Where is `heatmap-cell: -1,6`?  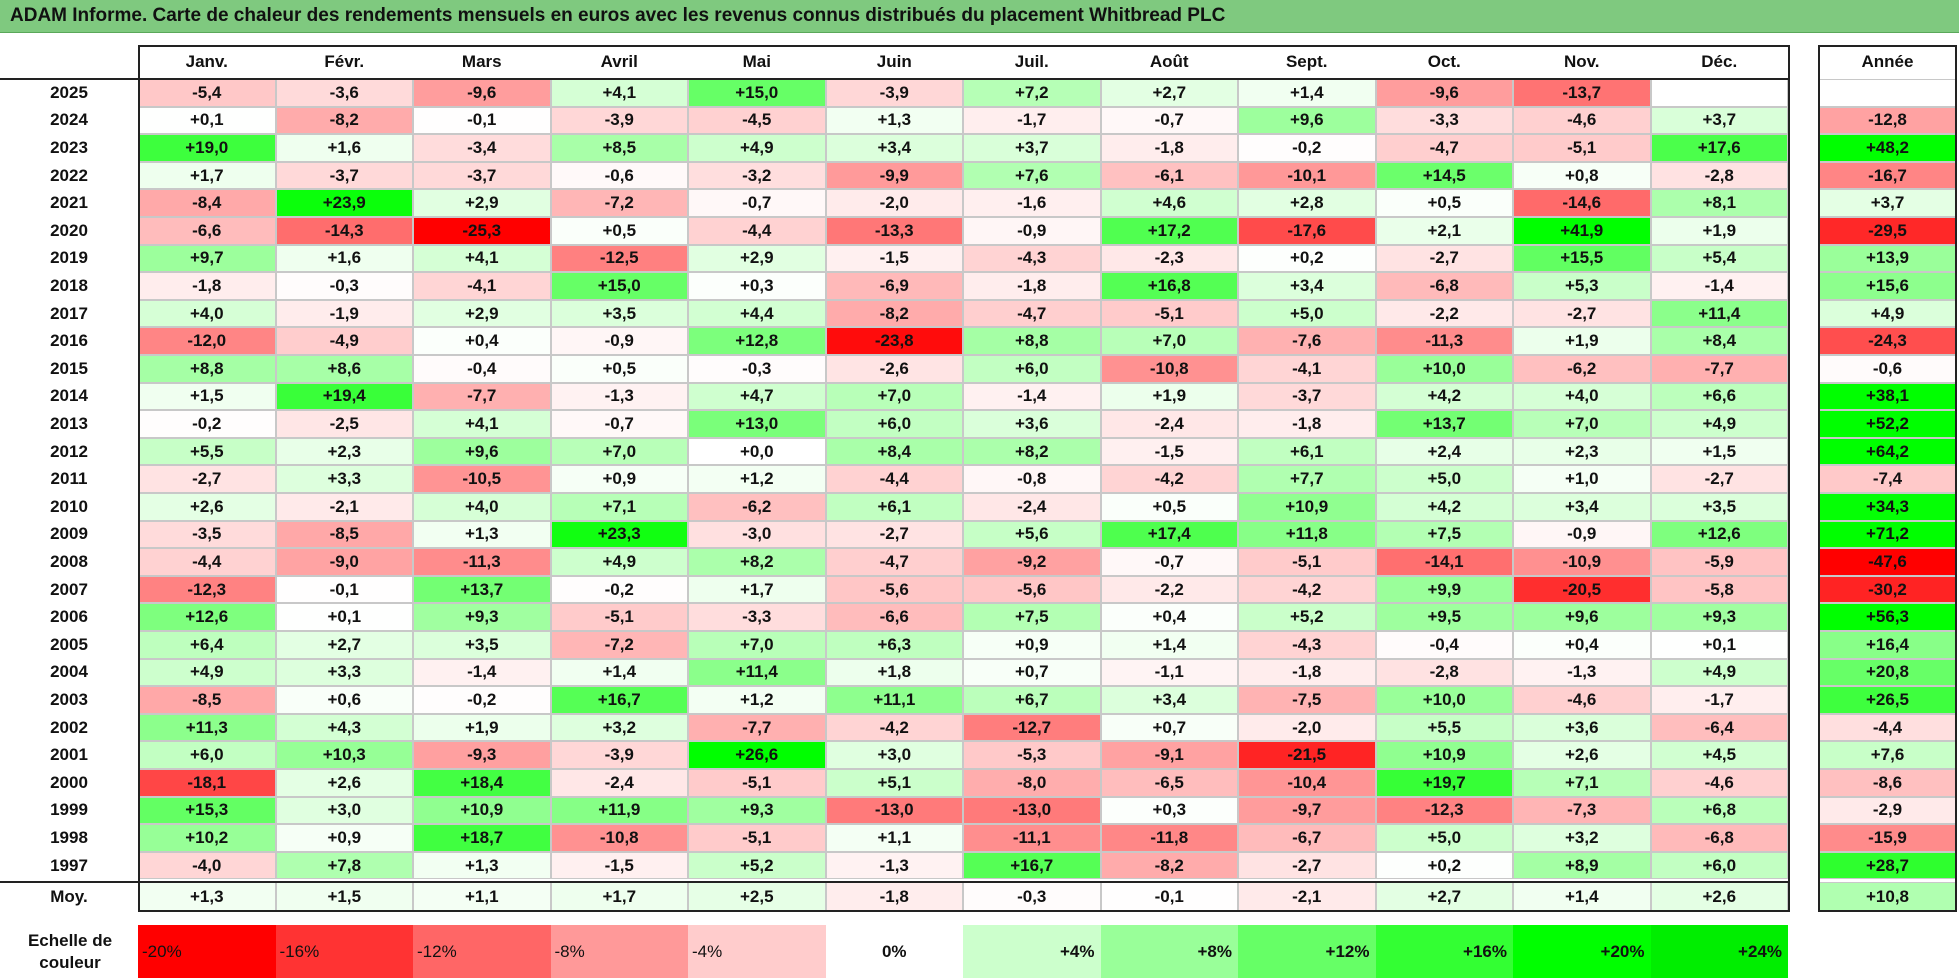
heatmap-cell: -1,6 is located at coordinates (1032, 203).